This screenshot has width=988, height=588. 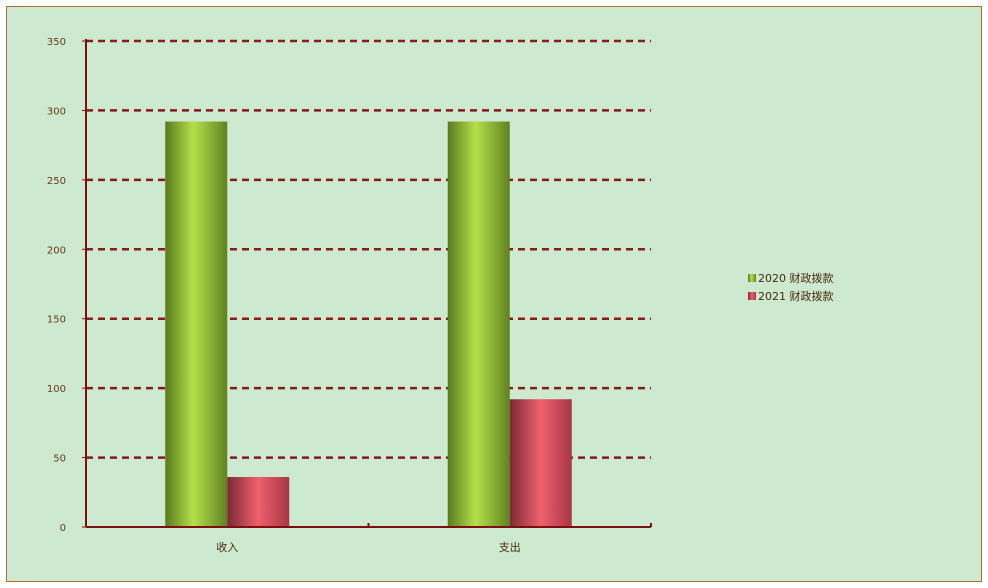 What do you see at coordinates (56, 111) in the screenshot?
I see `y-tick-label: 300` at bounding box center [56, 111].